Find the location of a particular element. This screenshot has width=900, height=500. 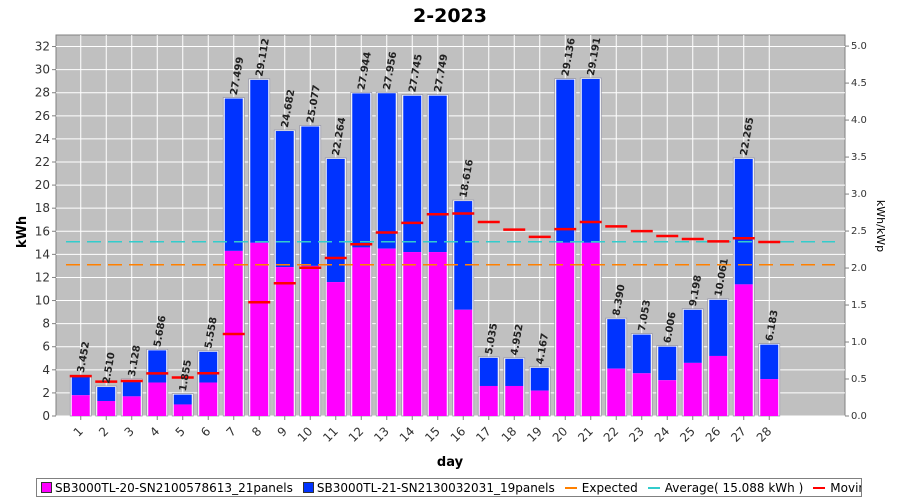

legend-line-average is located at coordinates (653, 487).